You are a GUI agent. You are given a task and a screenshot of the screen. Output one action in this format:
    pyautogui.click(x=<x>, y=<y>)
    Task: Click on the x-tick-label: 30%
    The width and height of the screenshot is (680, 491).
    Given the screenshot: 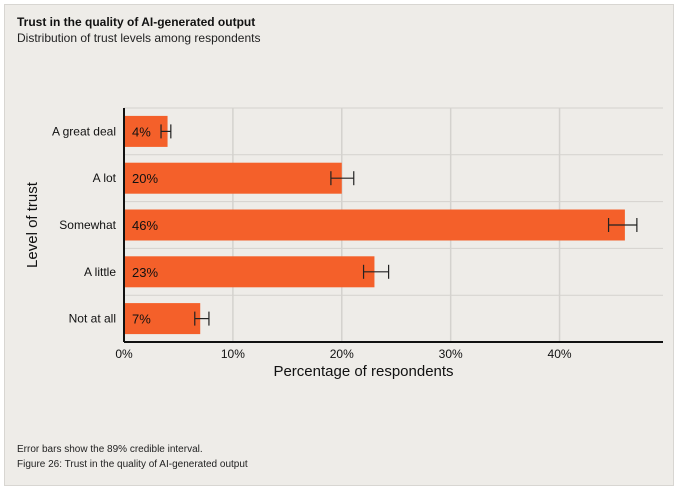 What is the action you would take?
    pyautogui.click(x=451, y=354)
    